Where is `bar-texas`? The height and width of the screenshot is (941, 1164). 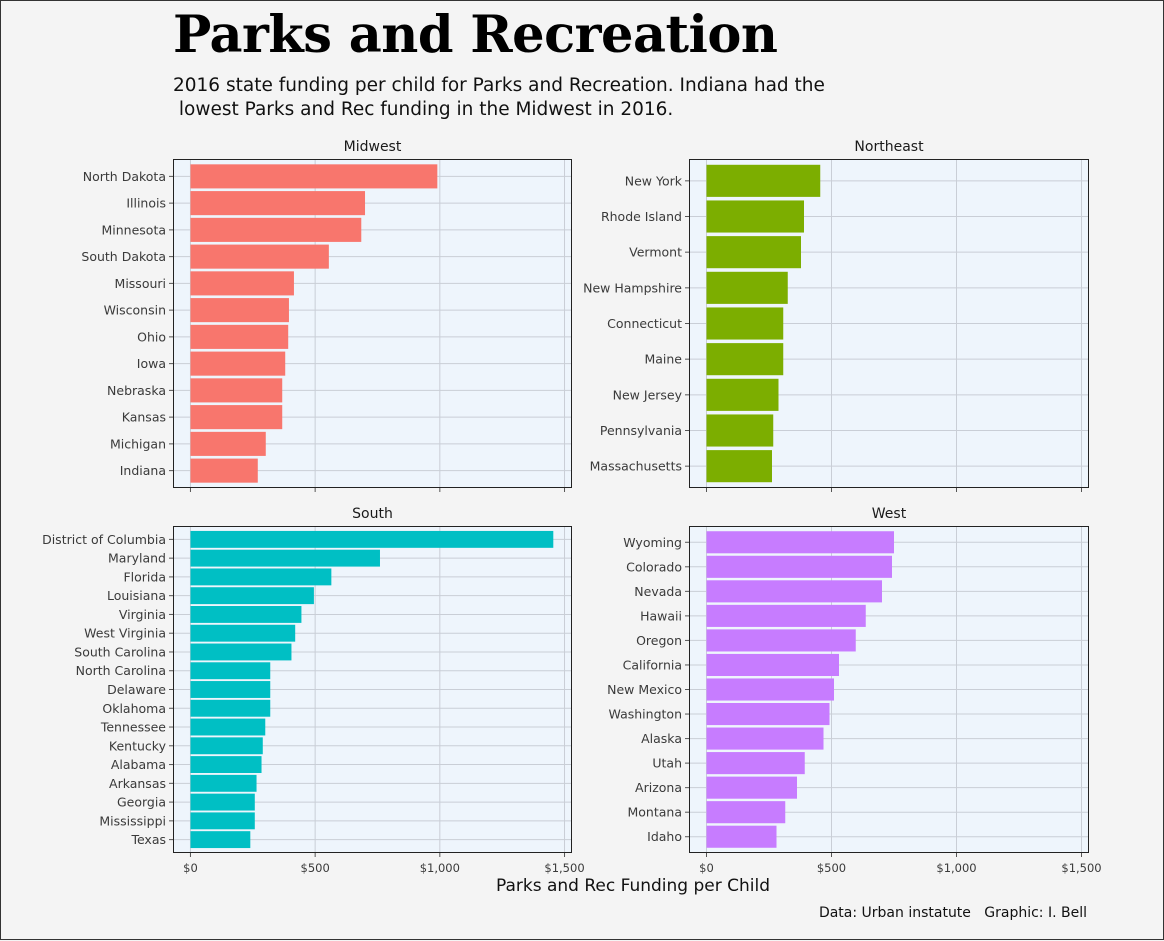
bar-texas is located at coordinates (220, 840).